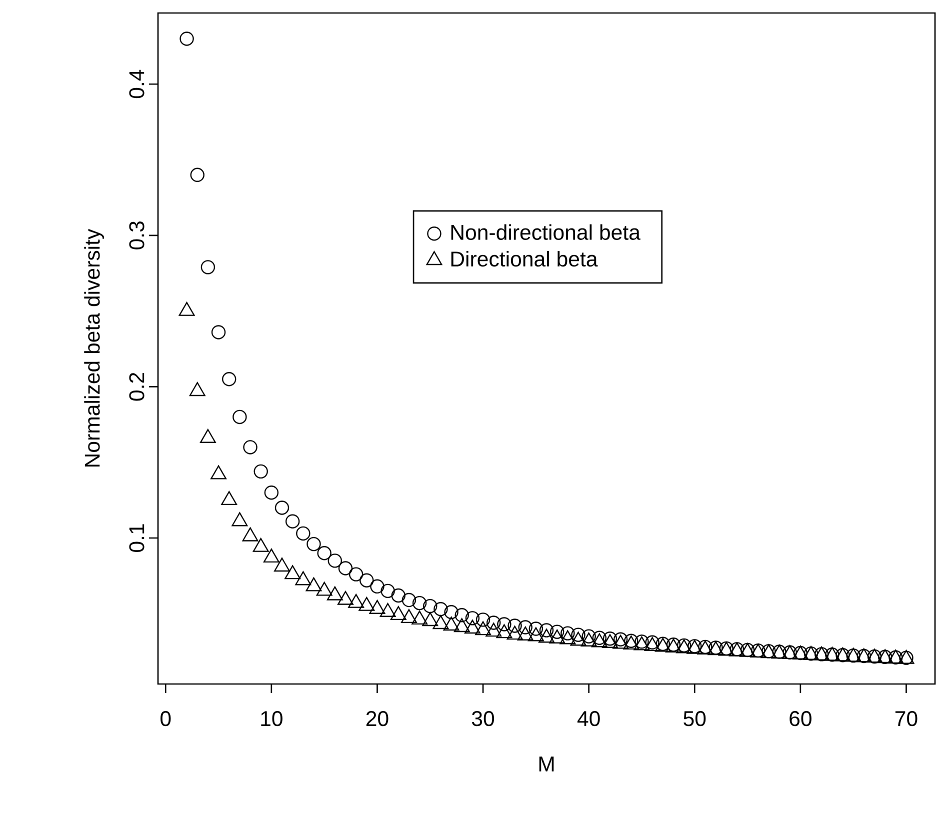  Describe the element at coordinates (546, 764) in the screenshot. I see `x-axis-title: M` at that location.